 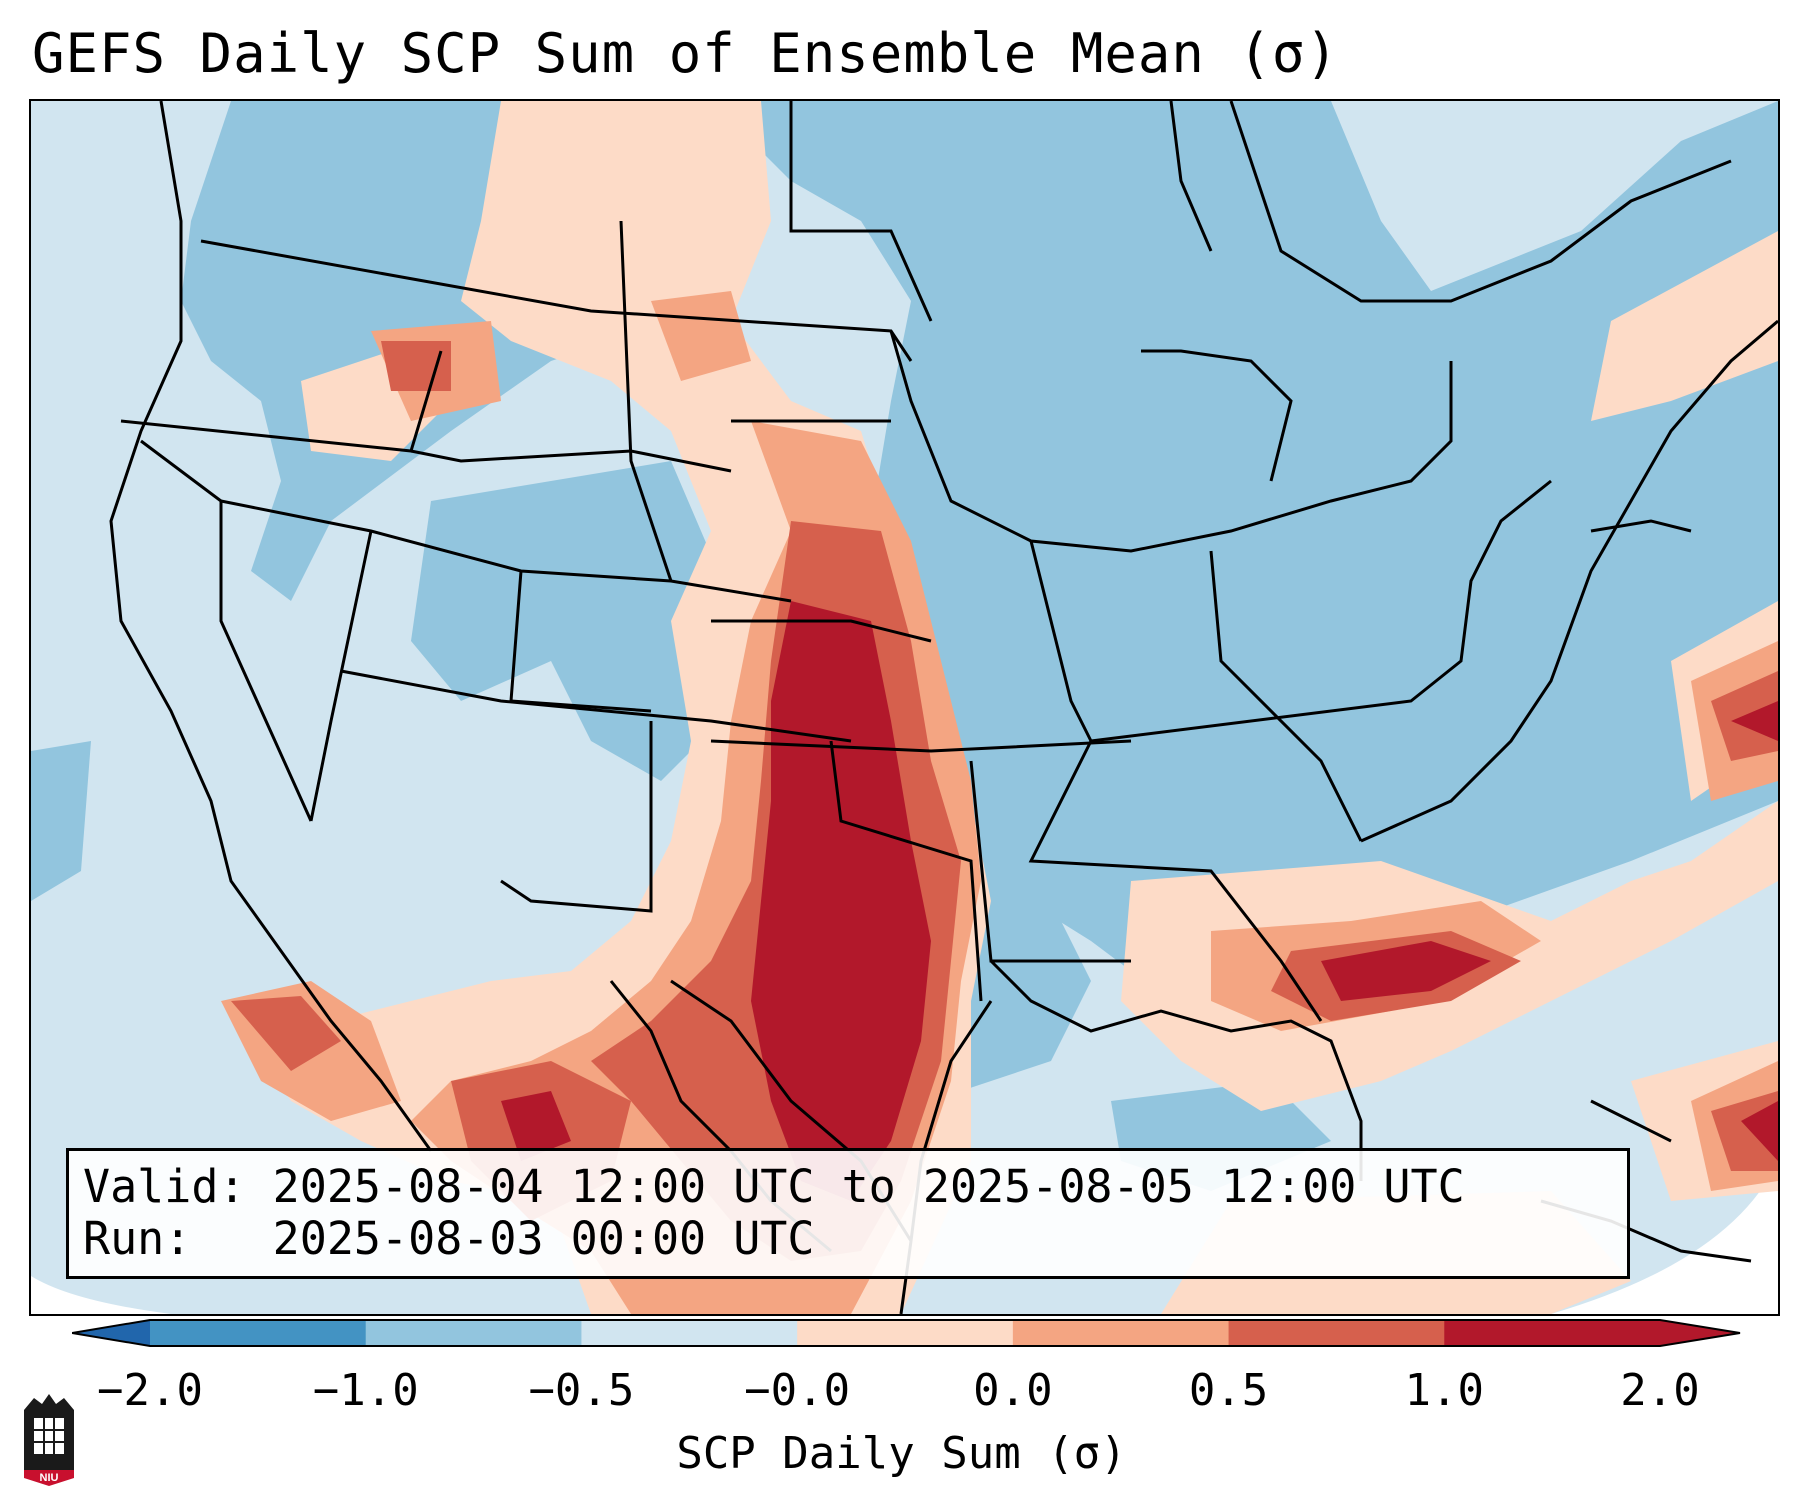 I want to click on colorbar-outline, so click(x=906, y=1333).